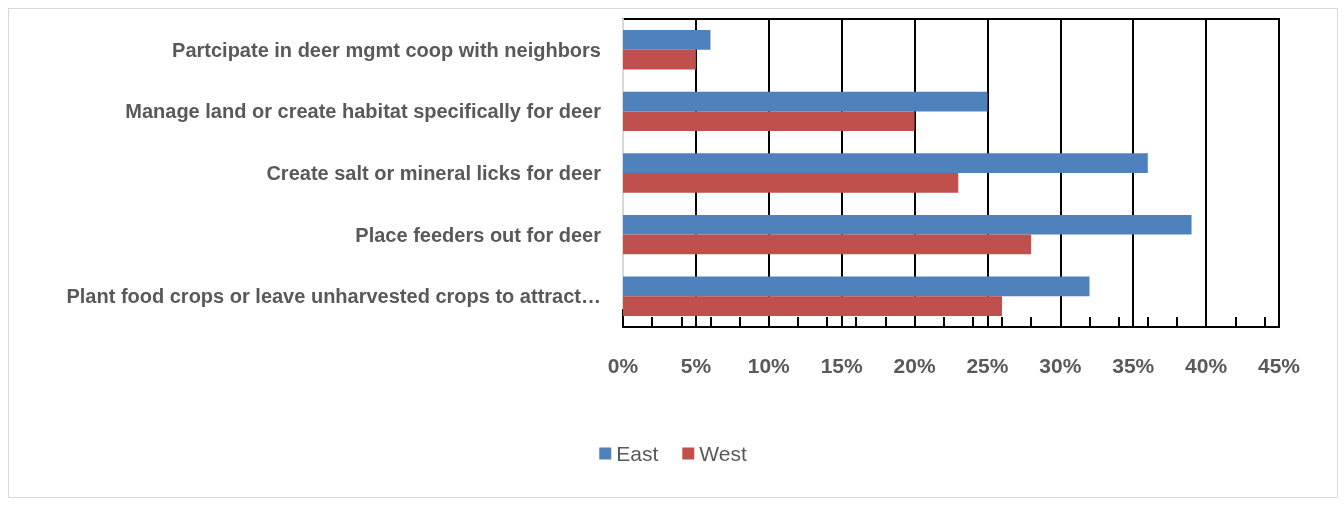  I want to click on x-tick-label: 15%, so click(842, 365).